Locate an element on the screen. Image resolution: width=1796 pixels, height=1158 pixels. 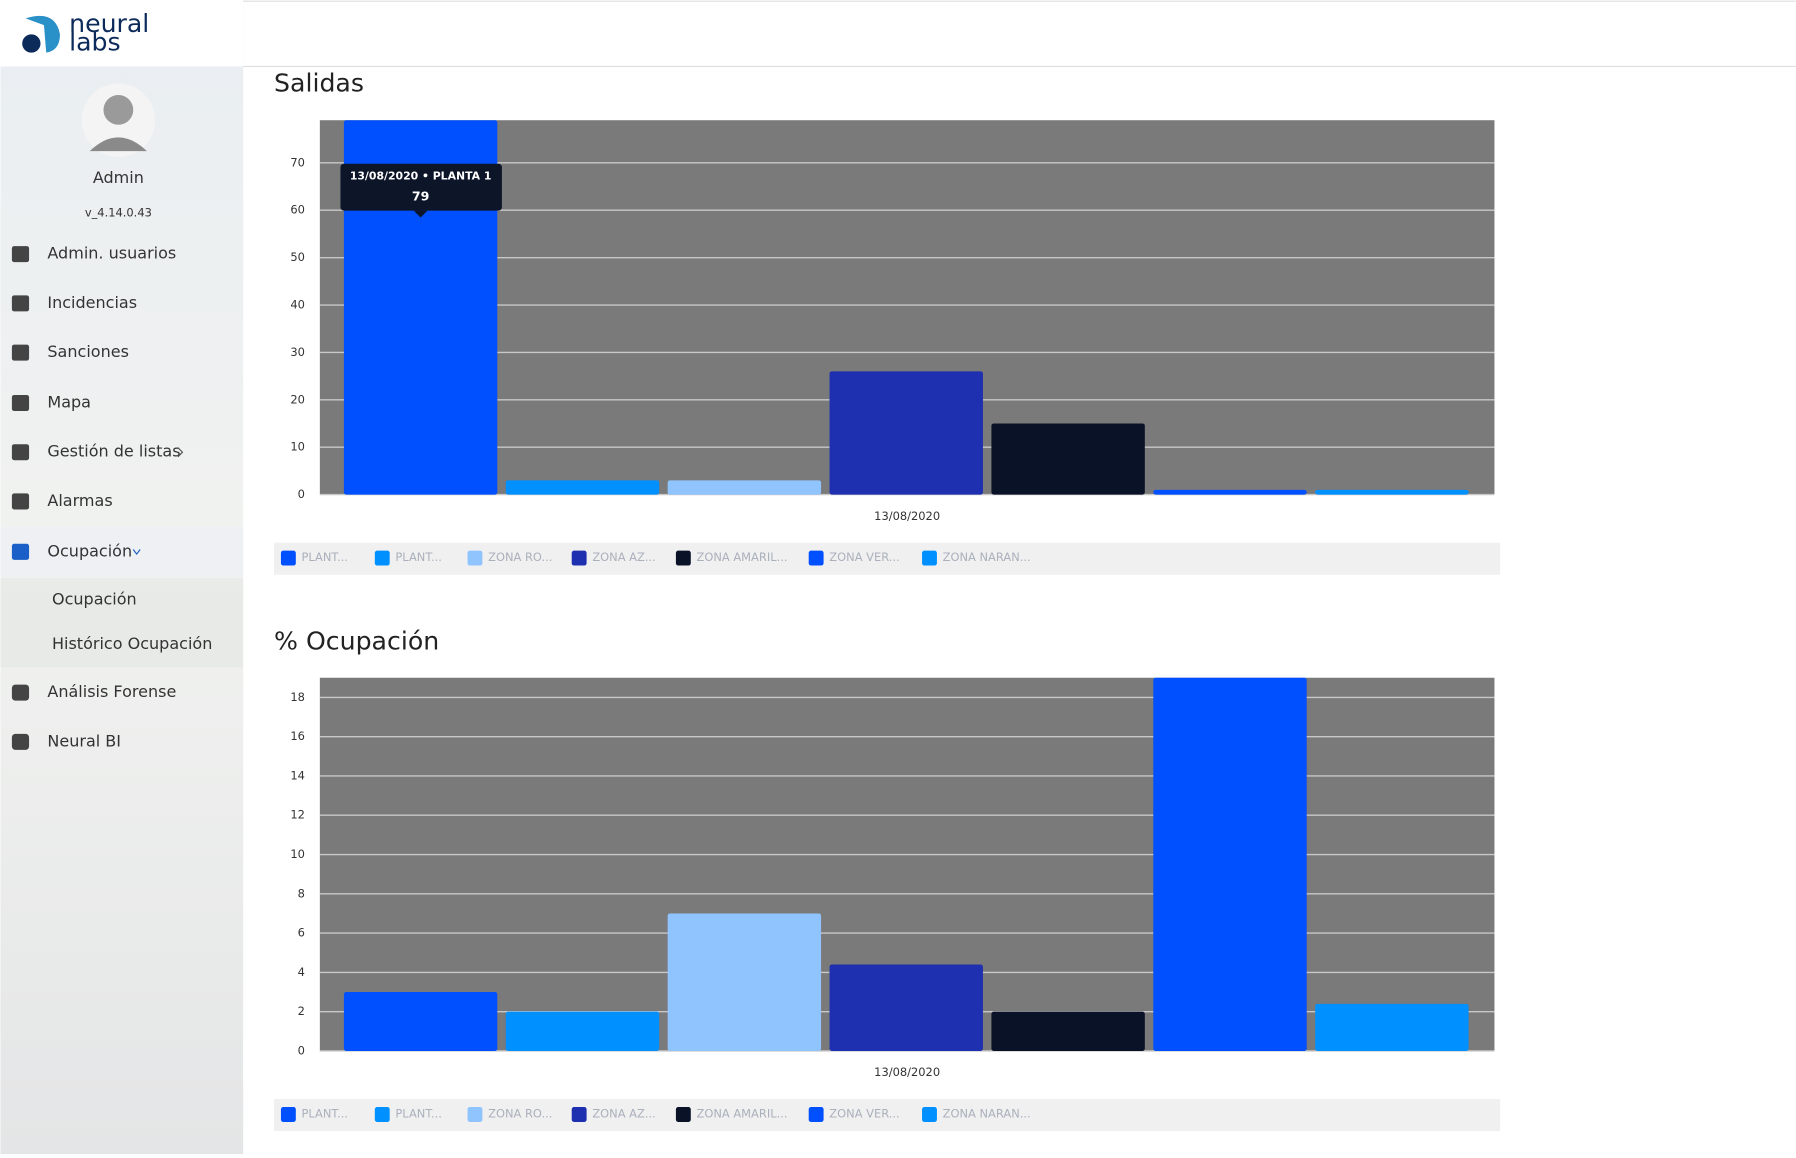
menu-item: Incidencias is located at coordinates (74, 302).